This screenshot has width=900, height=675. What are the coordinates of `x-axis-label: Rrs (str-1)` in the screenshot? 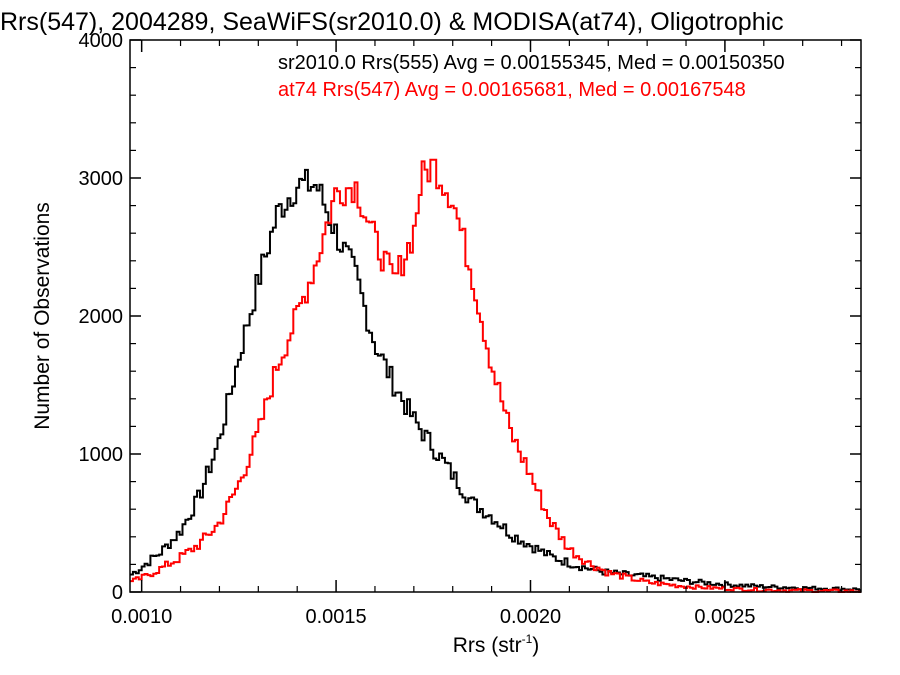 It's located at (496, 644).